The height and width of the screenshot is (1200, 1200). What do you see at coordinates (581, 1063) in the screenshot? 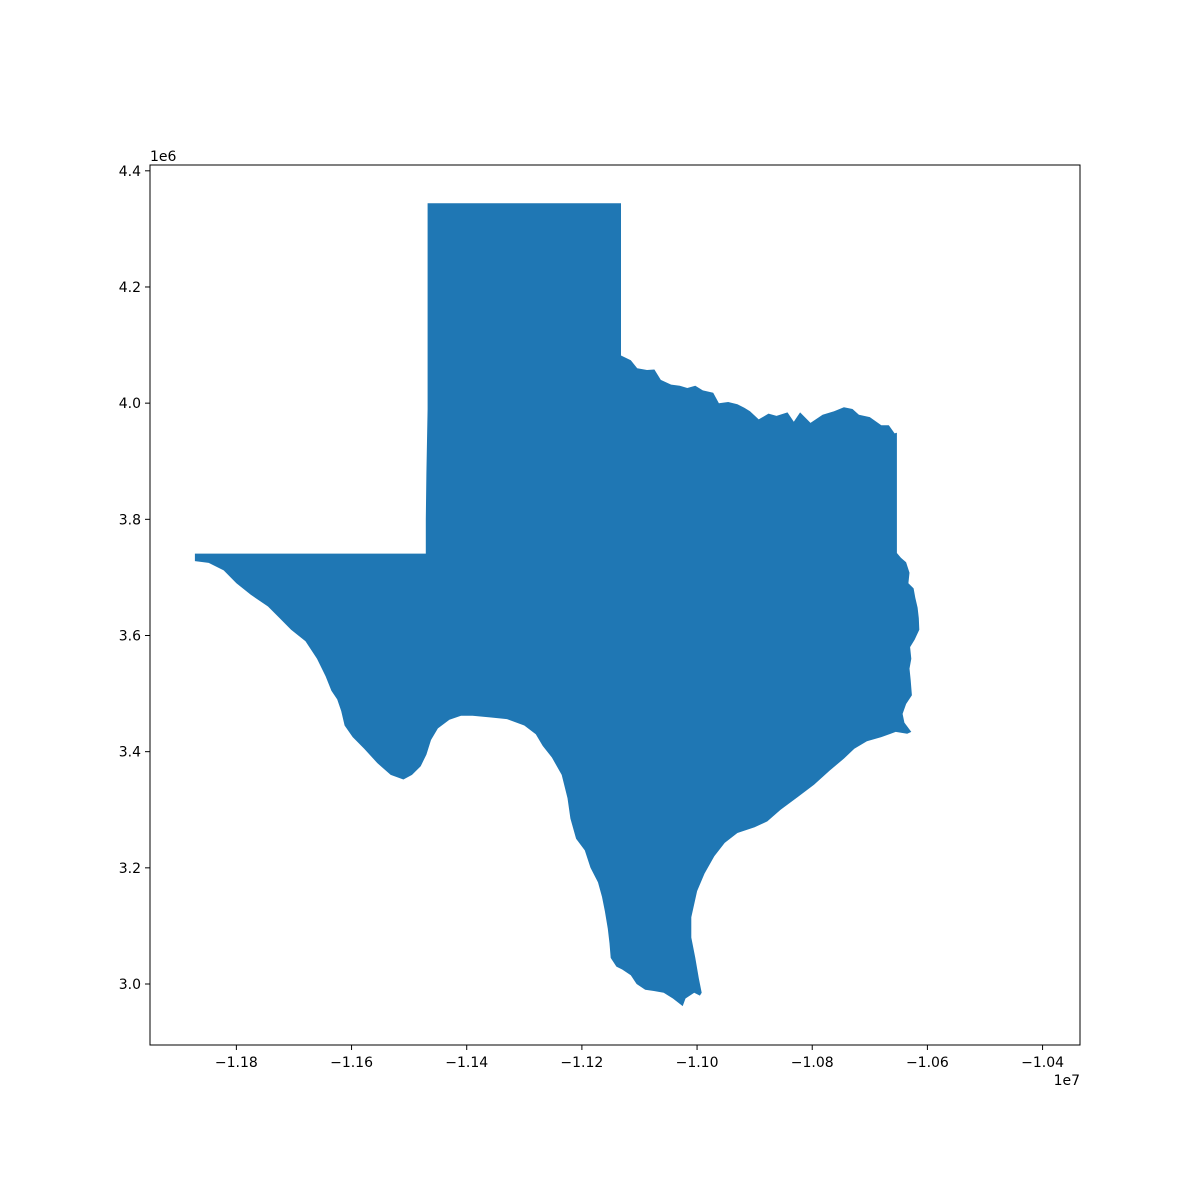
I see `x-tick-label: −1.12` at bounding box center [581, 1063].